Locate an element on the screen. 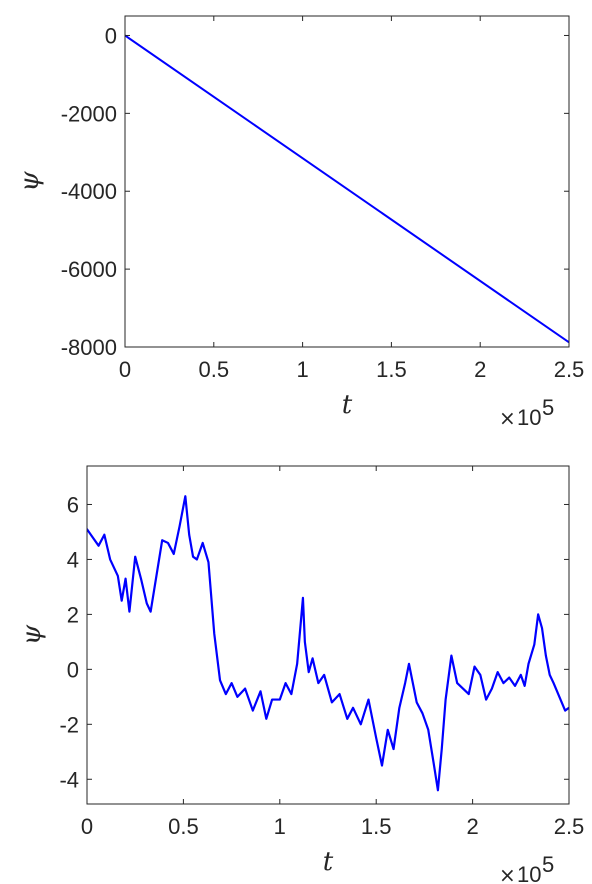  y-tick-label: -6000 is located at coordinates (89, 269).